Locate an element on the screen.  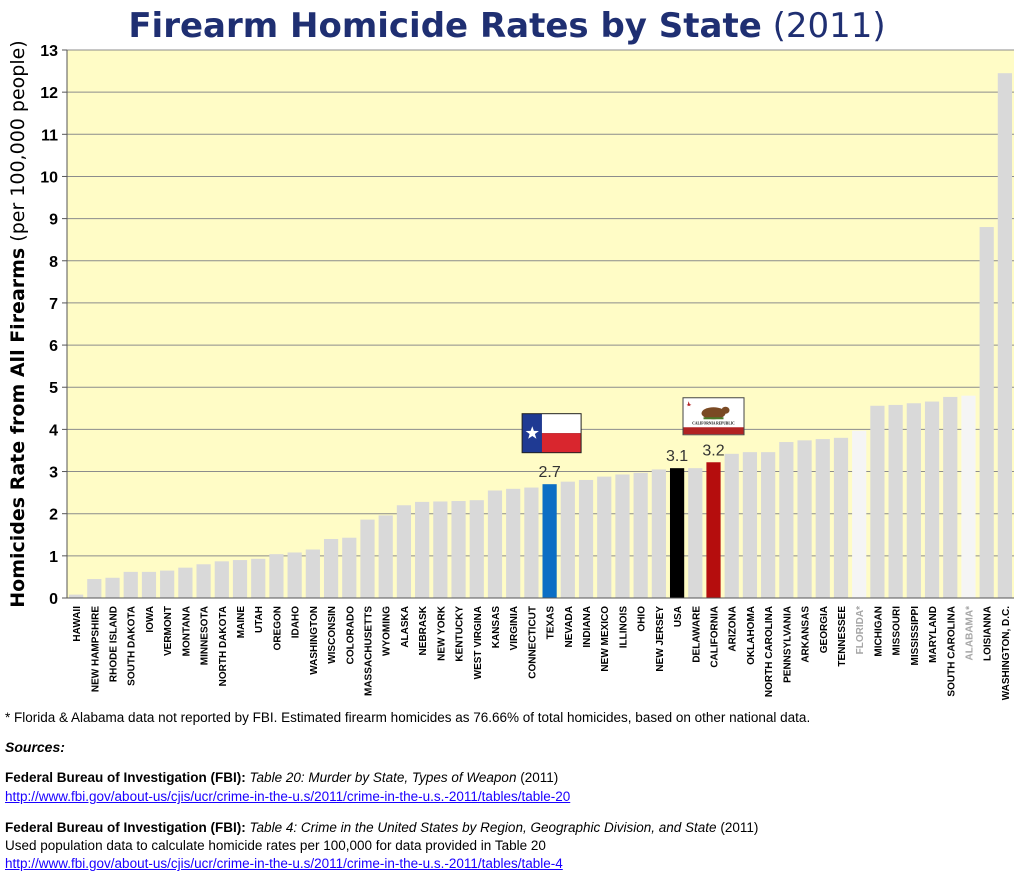
x-tick-label: WASHINGTON is located at coordinates (314, 640).